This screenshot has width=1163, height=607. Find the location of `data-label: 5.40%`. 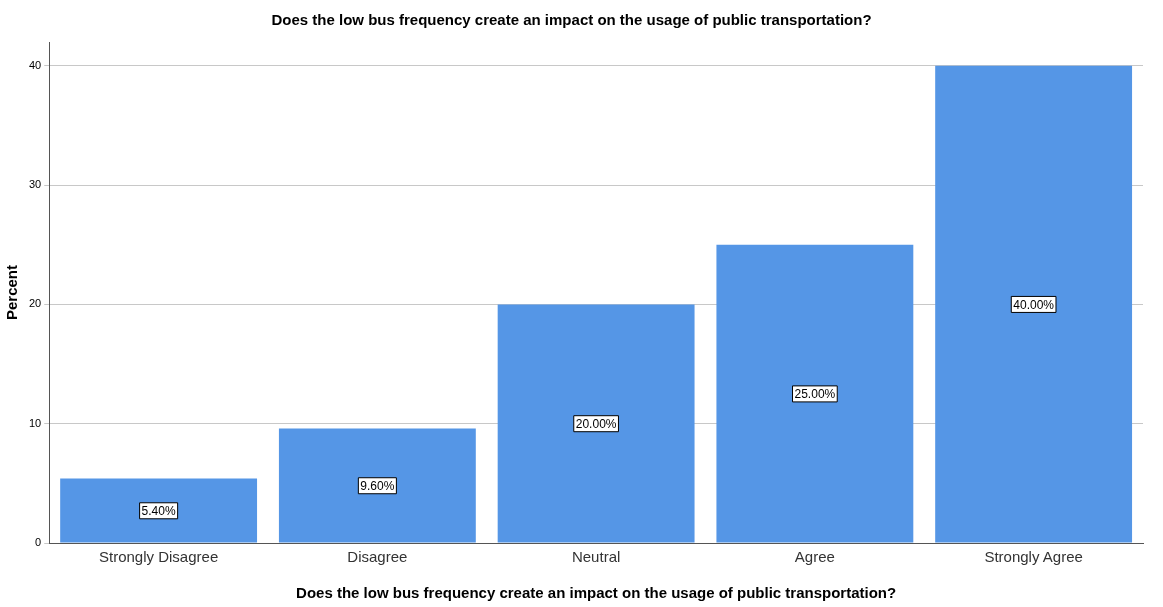

data-label: 5.40% is located at coordinates (158, 511).